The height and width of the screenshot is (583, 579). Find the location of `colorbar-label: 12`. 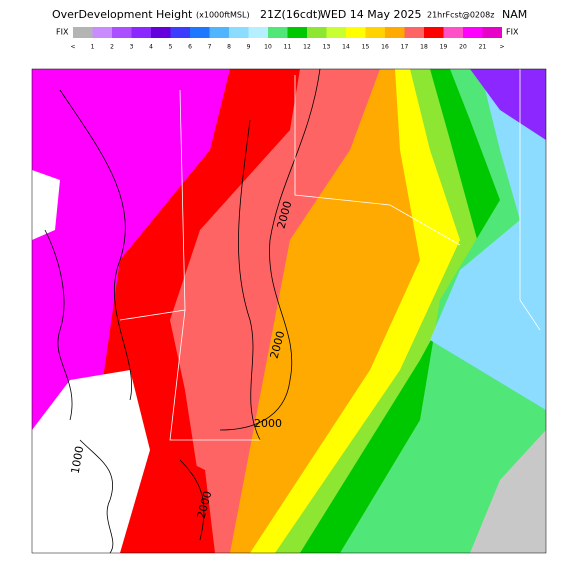

colorbar-label: 12 is located at coordinates (307, 47).